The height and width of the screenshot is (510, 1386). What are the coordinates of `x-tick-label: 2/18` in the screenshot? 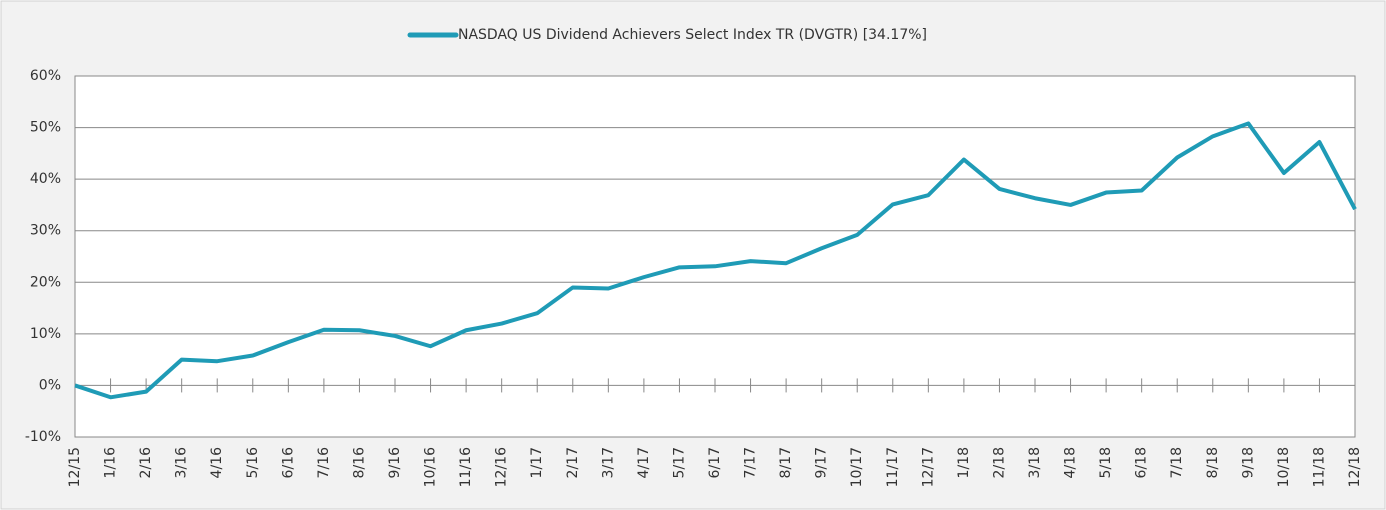 It's located at (999, 462).